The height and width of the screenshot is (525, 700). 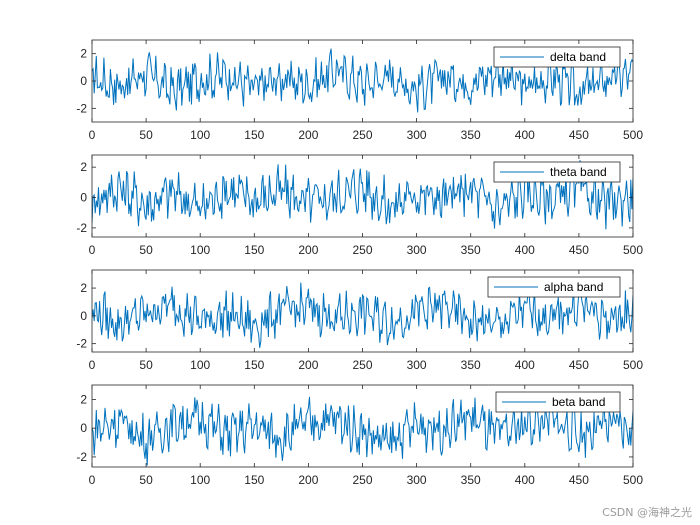 What do you see at coordinates (573, 287) in the screenshot?
I see `legend-label: alpha band` at bounding box center [573, 287].